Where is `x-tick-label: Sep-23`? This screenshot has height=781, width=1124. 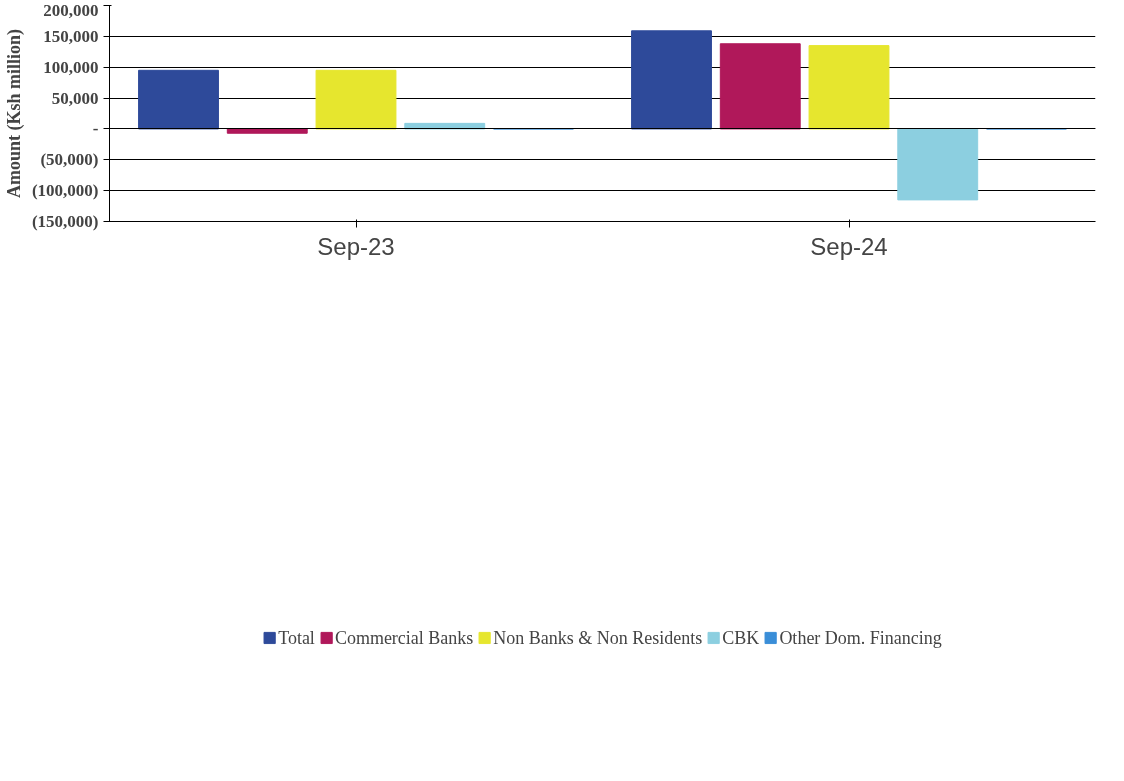 x-tick-label: Sep-23 is located at coordinates (356, 246).